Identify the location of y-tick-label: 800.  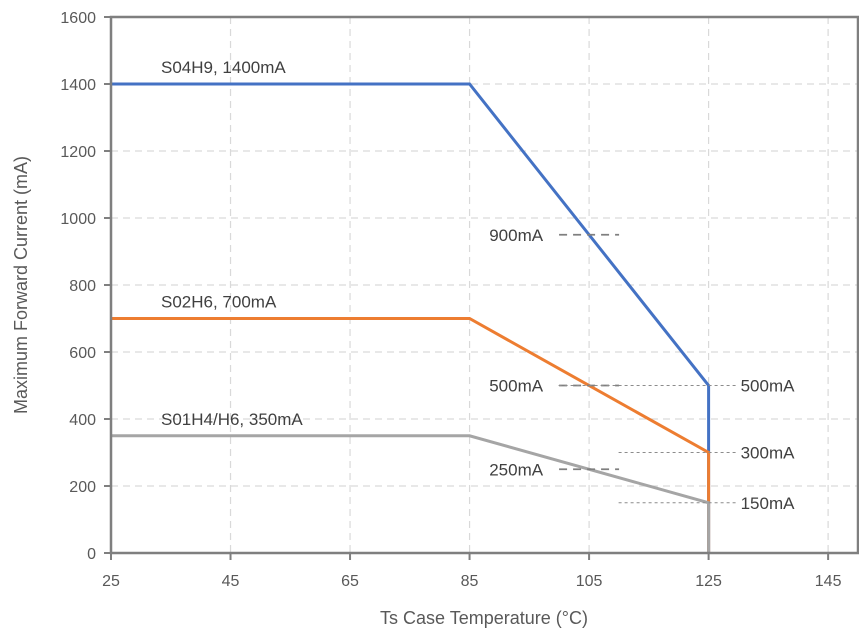
(82, 286).